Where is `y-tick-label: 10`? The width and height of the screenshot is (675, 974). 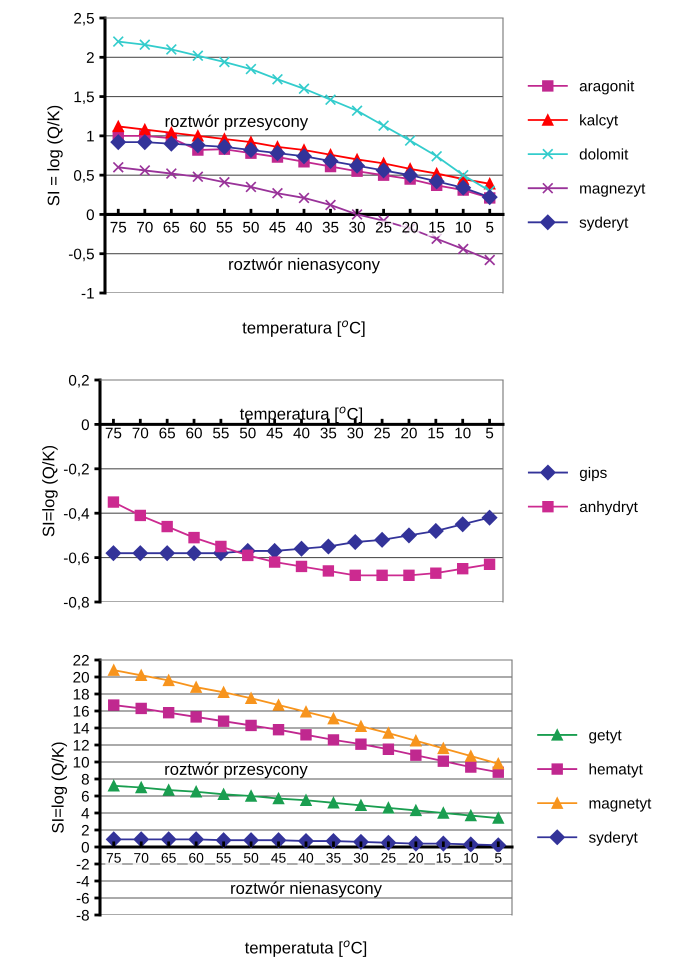 y-tick-label: 10 is located at coordinates (81, 762).